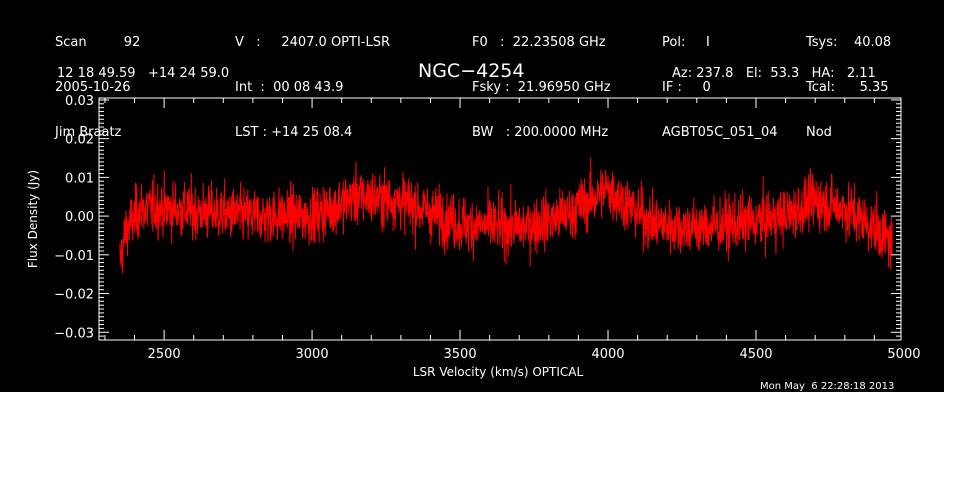 Image resolution: width=962 pixels, height=490 pixels. I want to click on tsys-value: Tsys: 40.08, so click(849, 42).